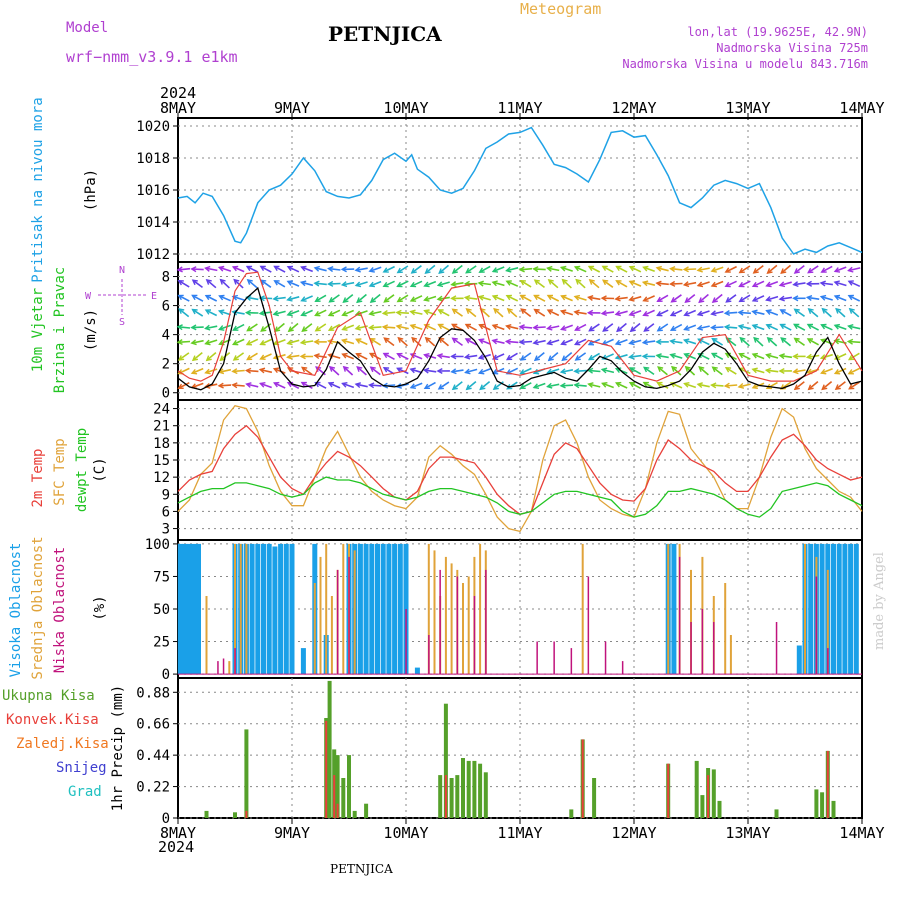 The image size is (900, 900). I want to click on xtick-bottom-8MAY: 8MAY, so click(178, 833).